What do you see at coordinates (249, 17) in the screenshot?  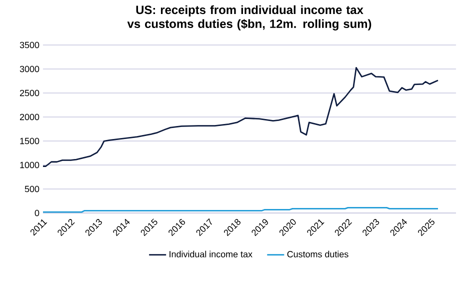 I see `chart-title: US: receipts from individual income tax vs customs duties ($bn, 12m. rolling sum)` at bounding box center [249, 17].